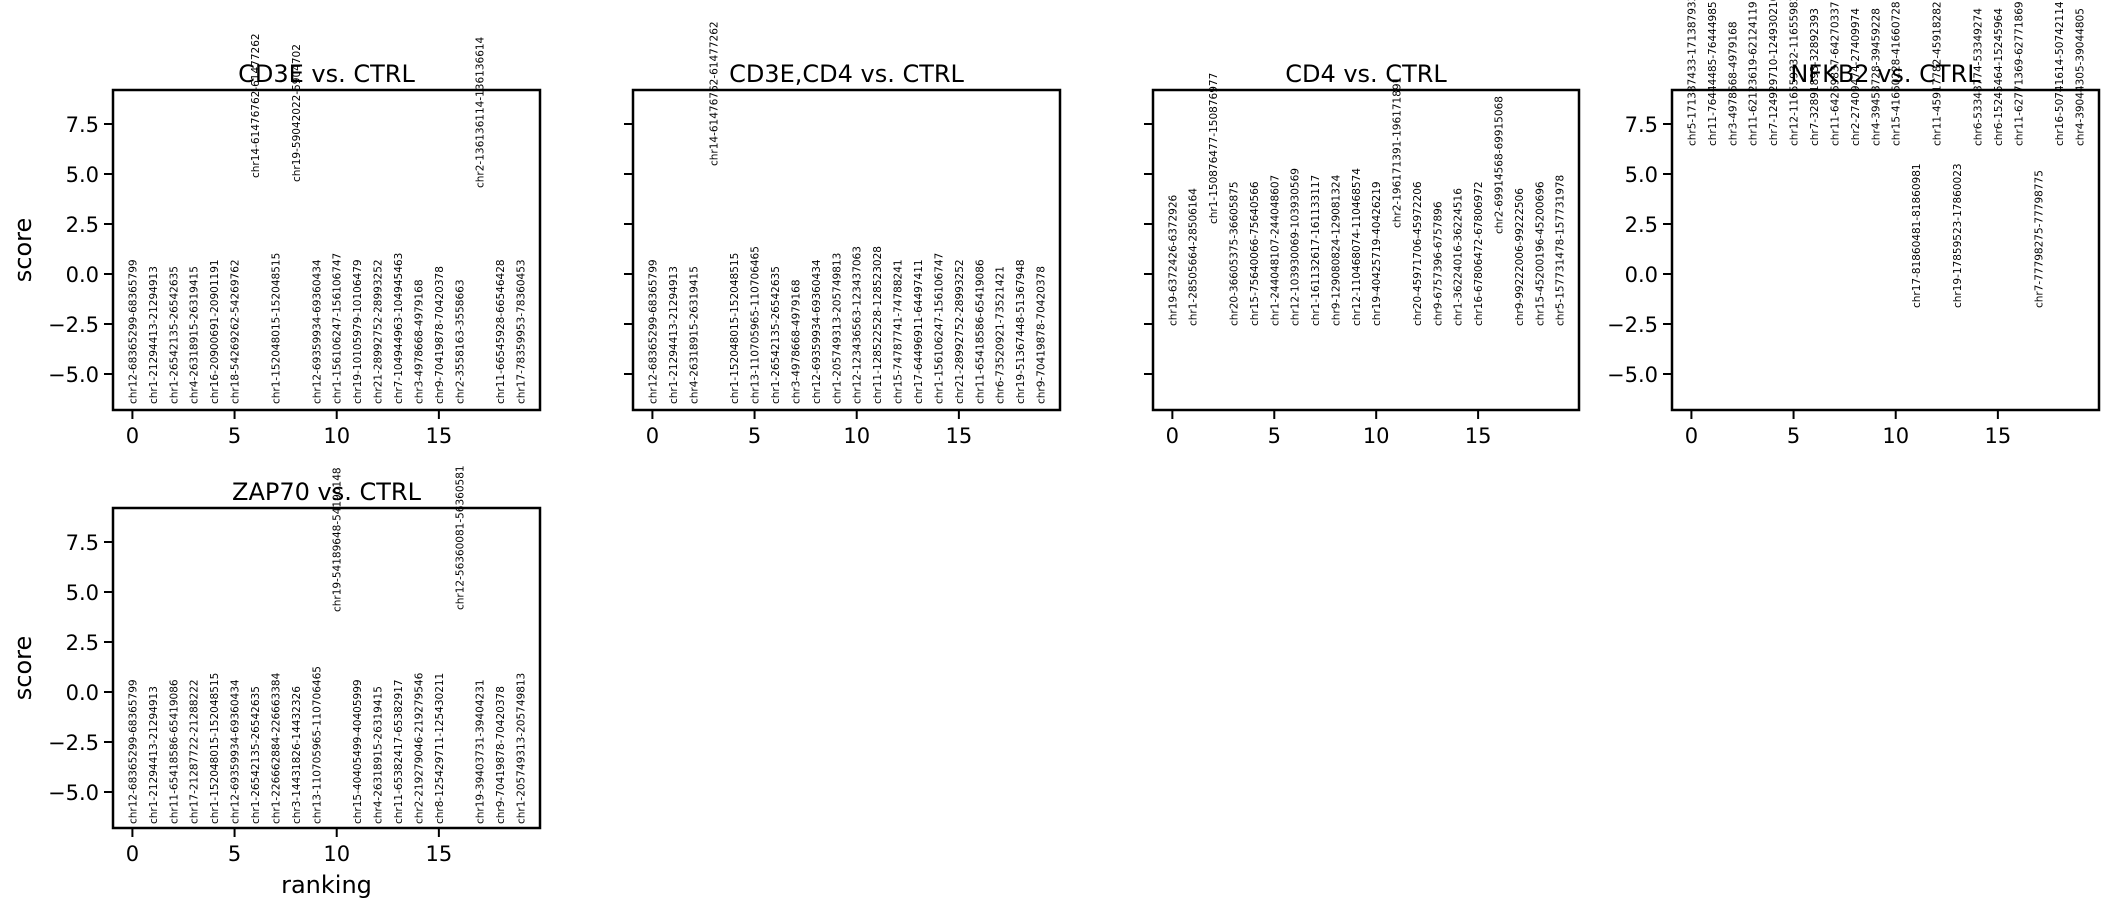  Describe the element at coordinates (481, 112) in the screenshot. I see `data-point-label: chr2-136136114-136136614` at that location.